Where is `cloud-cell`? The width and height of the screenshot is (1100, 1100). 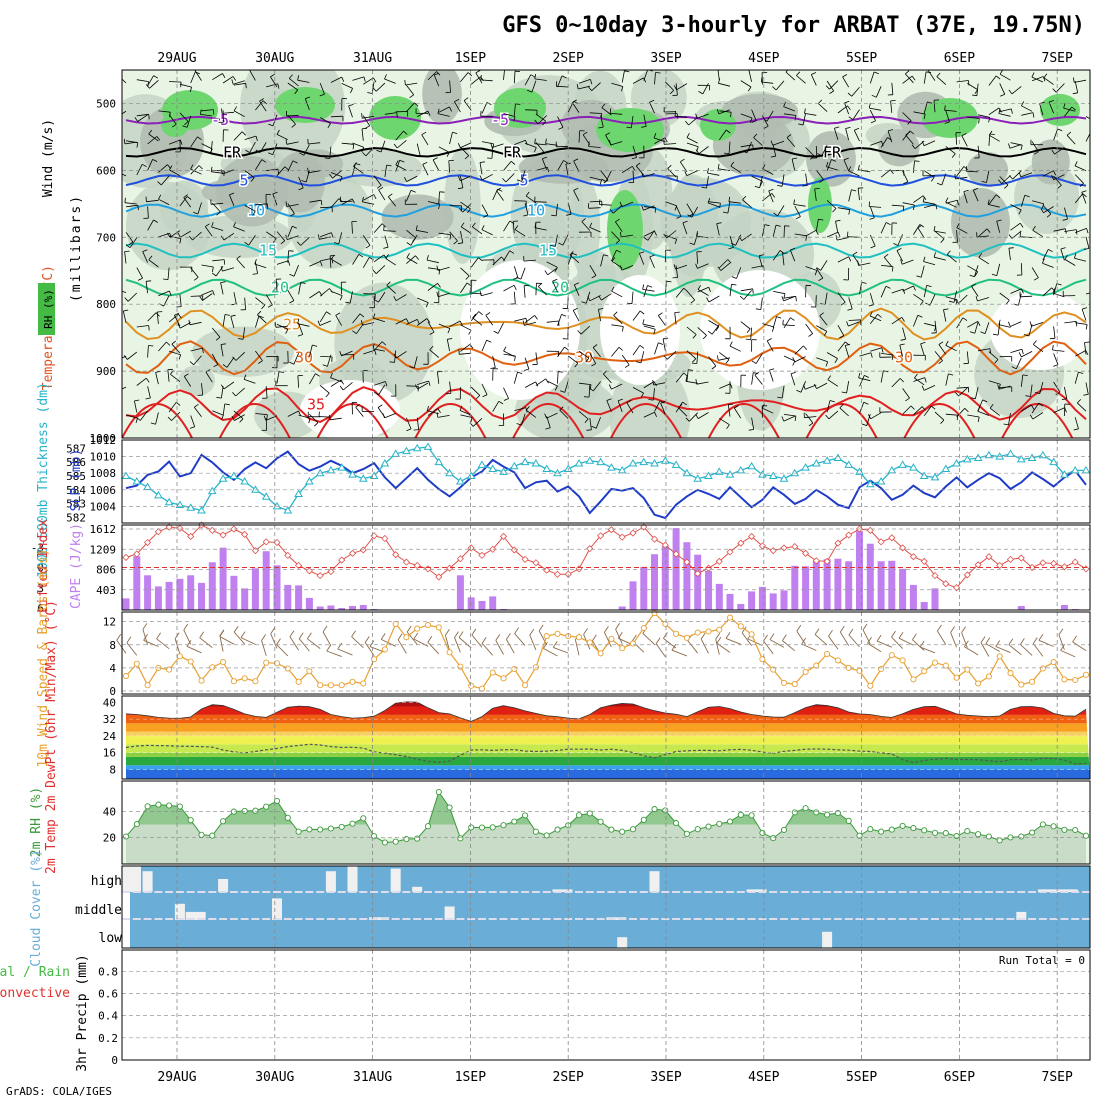 cloud-cell is located at coordinates (756, 890).